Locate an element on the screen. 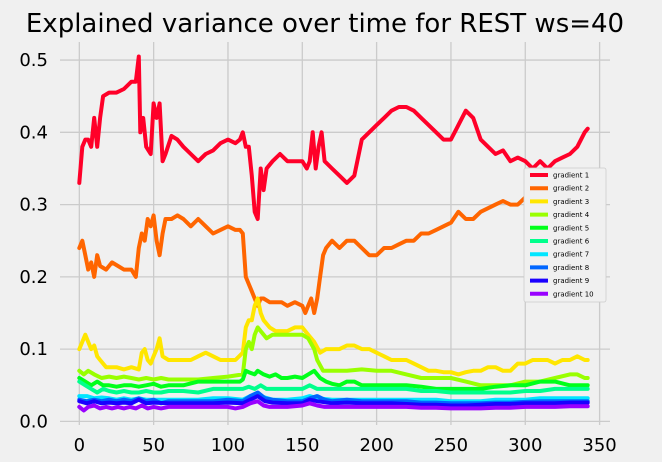 The image size is (662, 462). y-tick-label: 0.1 is located at coordinates (33, 349).